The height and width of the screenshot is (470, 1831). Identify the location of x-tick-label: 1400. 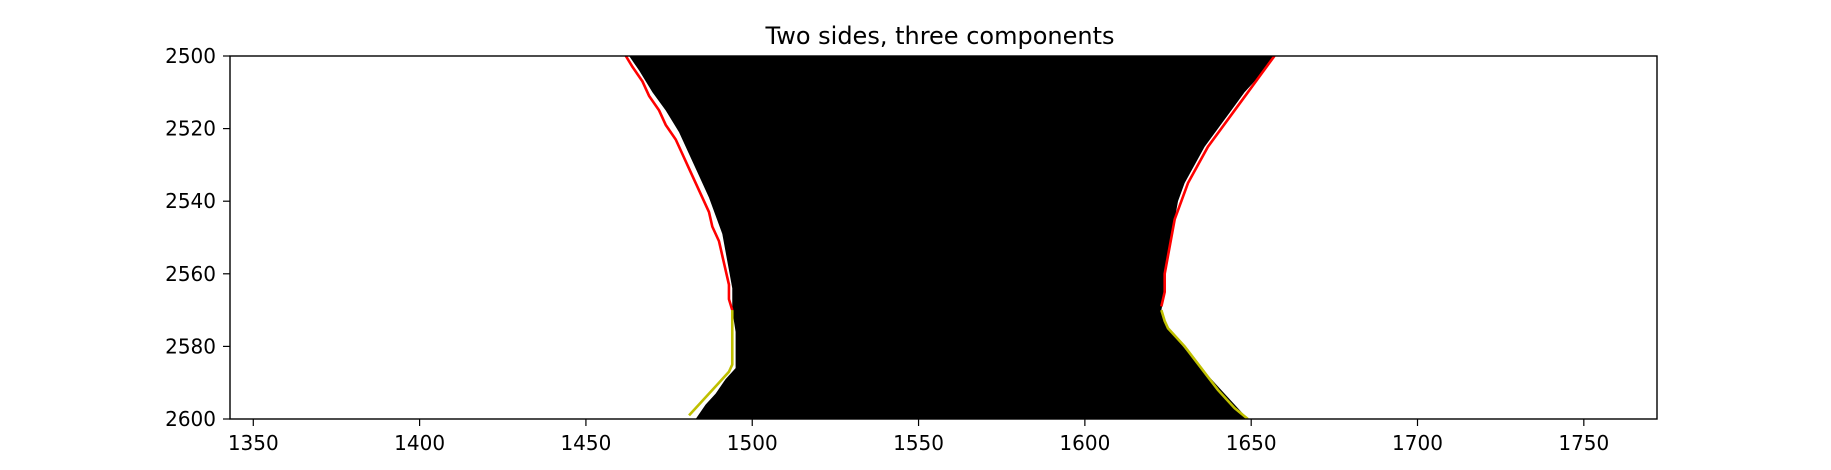
(419, 443).